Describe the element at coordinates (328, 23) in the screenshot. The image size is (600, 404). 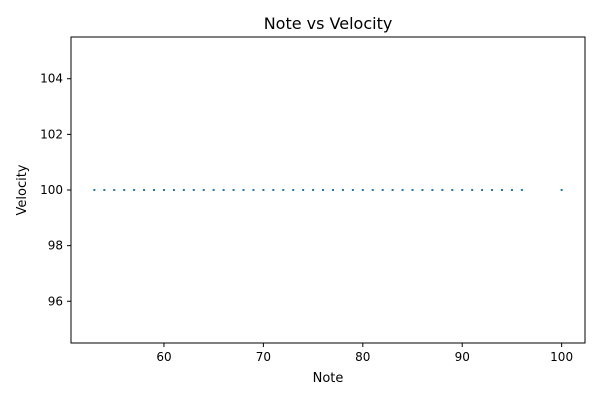
I see `chart-title: Note vs Velocity` at that location.